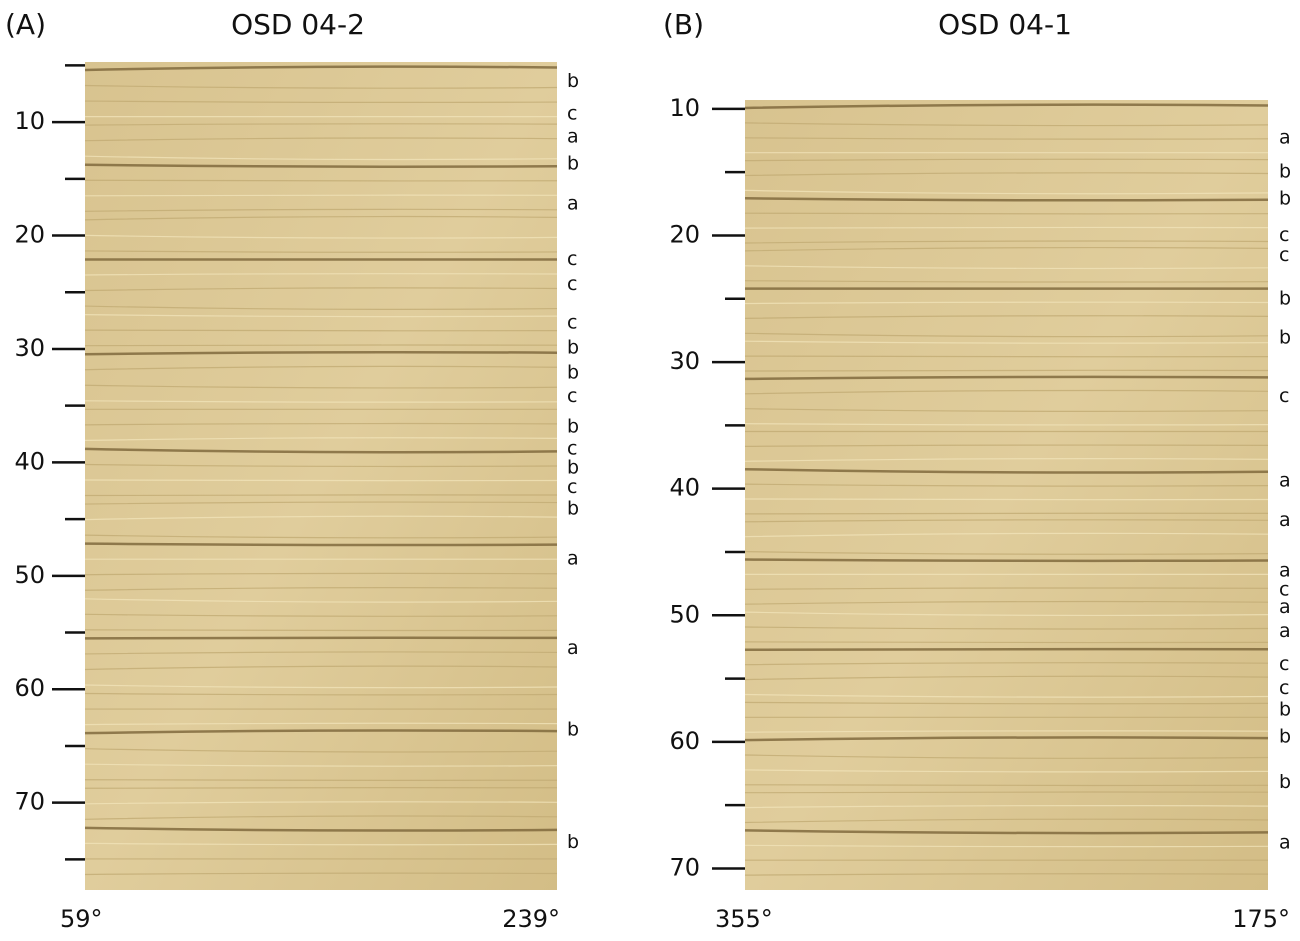 This screenshot has width=1300, height=941. I want to click on panel-title: OSD 04-1, so click(1005, 24).